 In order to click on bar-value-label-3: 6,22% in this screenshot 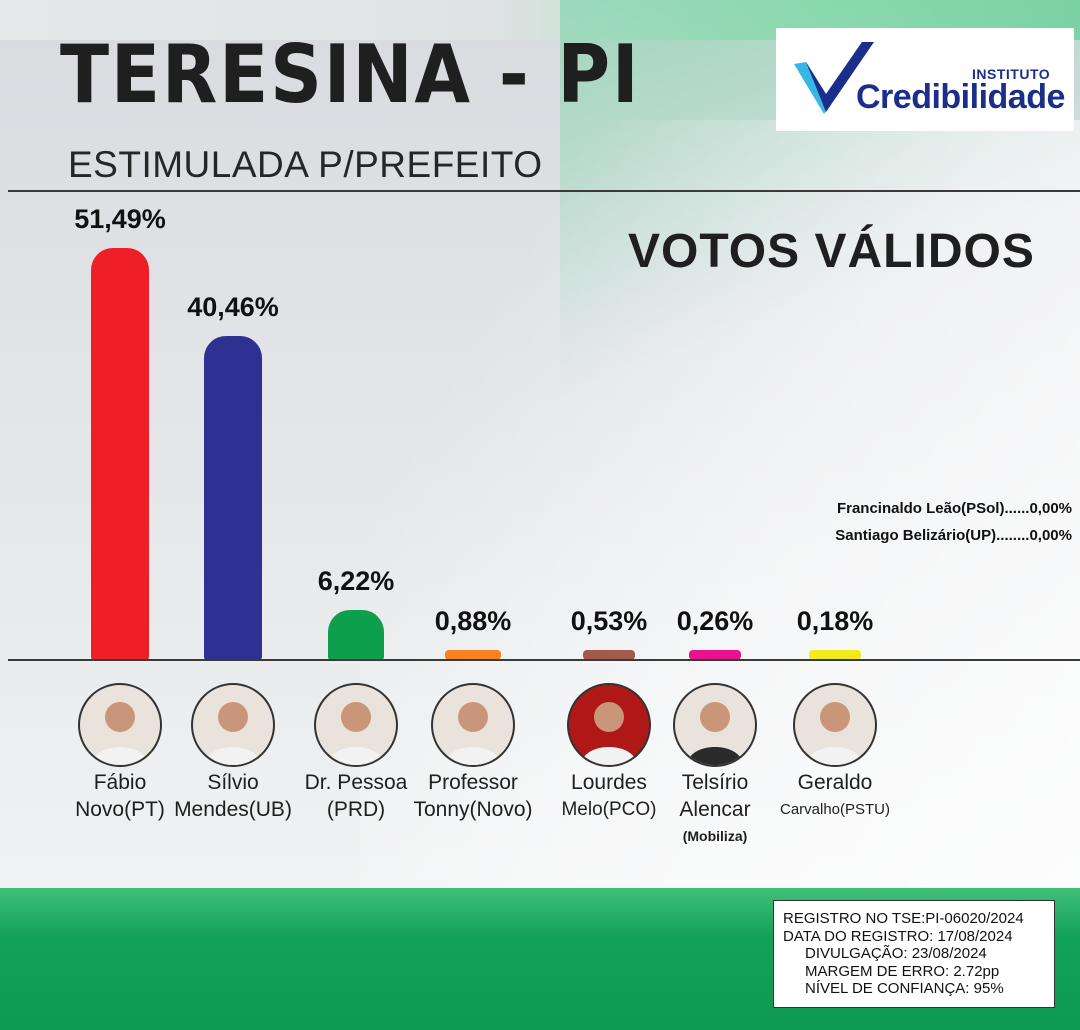, I will do `click(356, 581)`.